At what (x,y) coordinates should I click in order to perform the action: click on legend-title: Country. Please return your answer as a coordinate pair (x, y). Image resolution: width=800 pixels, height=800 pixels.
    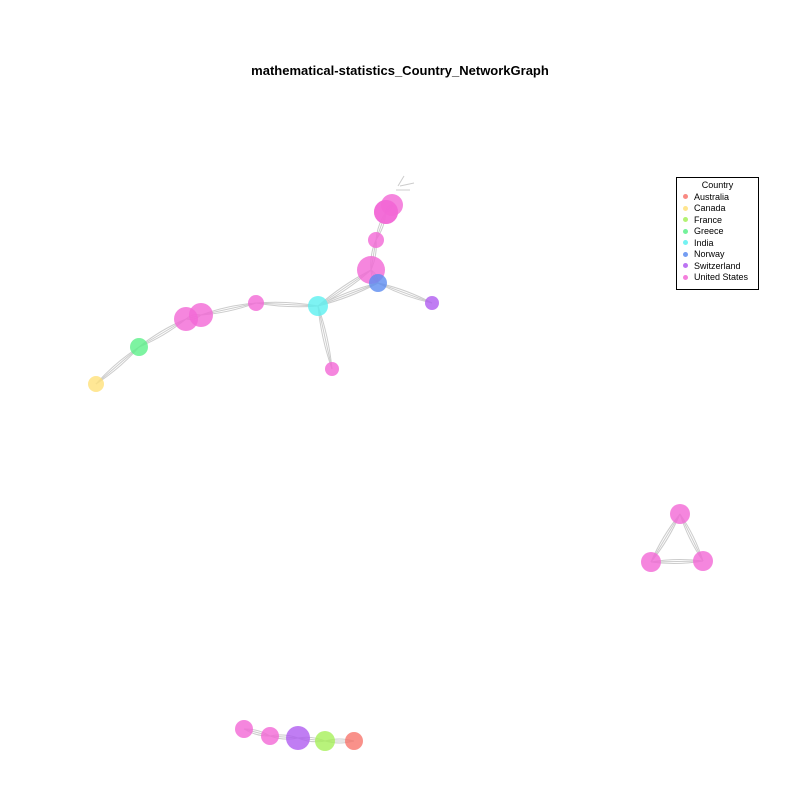
    Looking at the image, I should click on (717, 185).